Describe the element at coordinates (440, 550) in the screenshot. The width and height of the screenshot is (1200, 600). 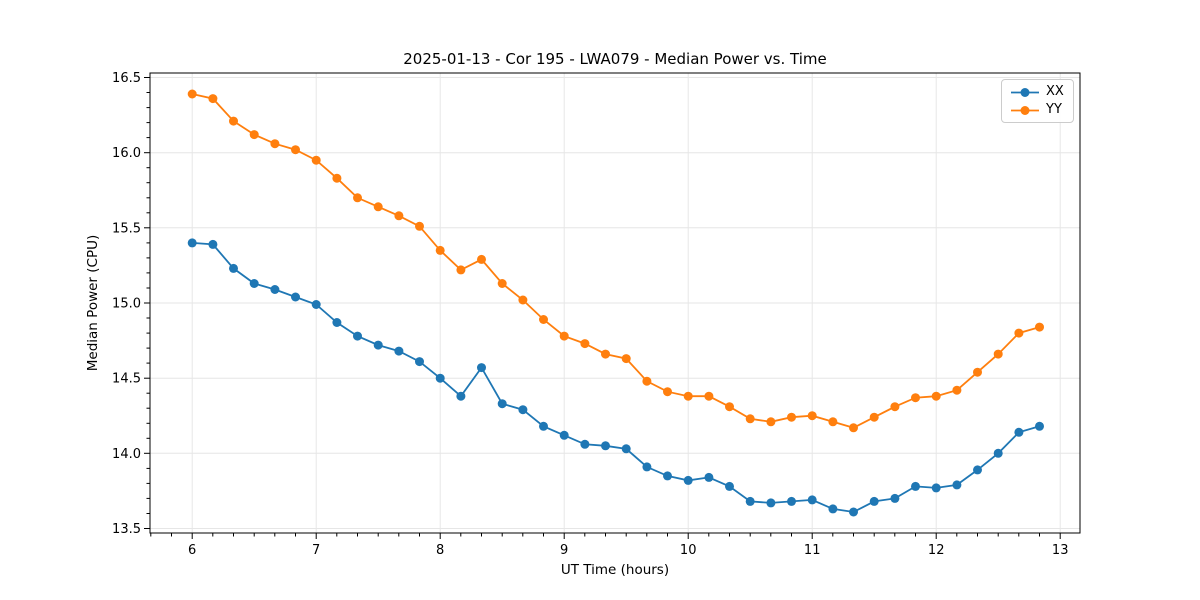
I see `svg-text: 8` at that location.